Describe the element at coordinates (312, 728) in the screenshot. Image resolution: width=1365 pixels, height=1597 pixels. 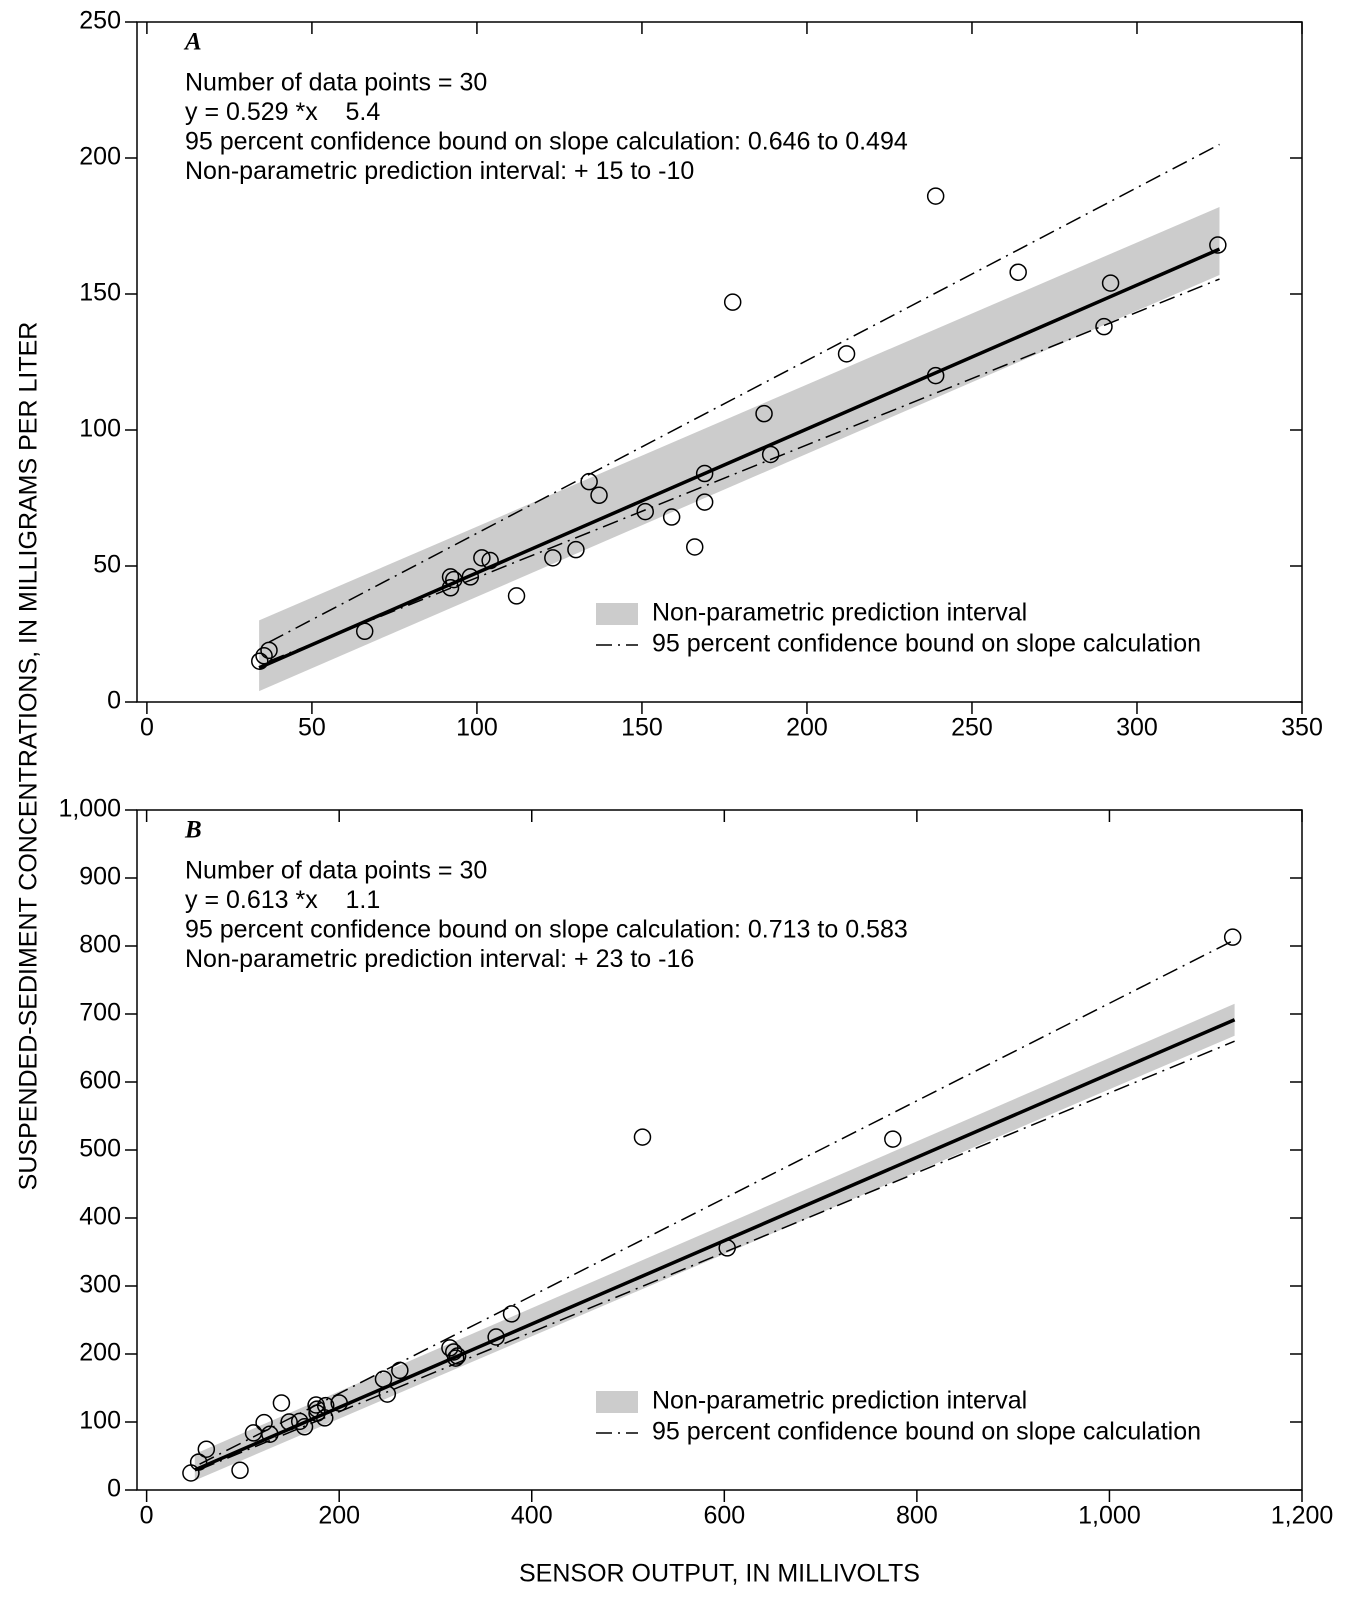
I see `x-tick-label: 50` at that location.